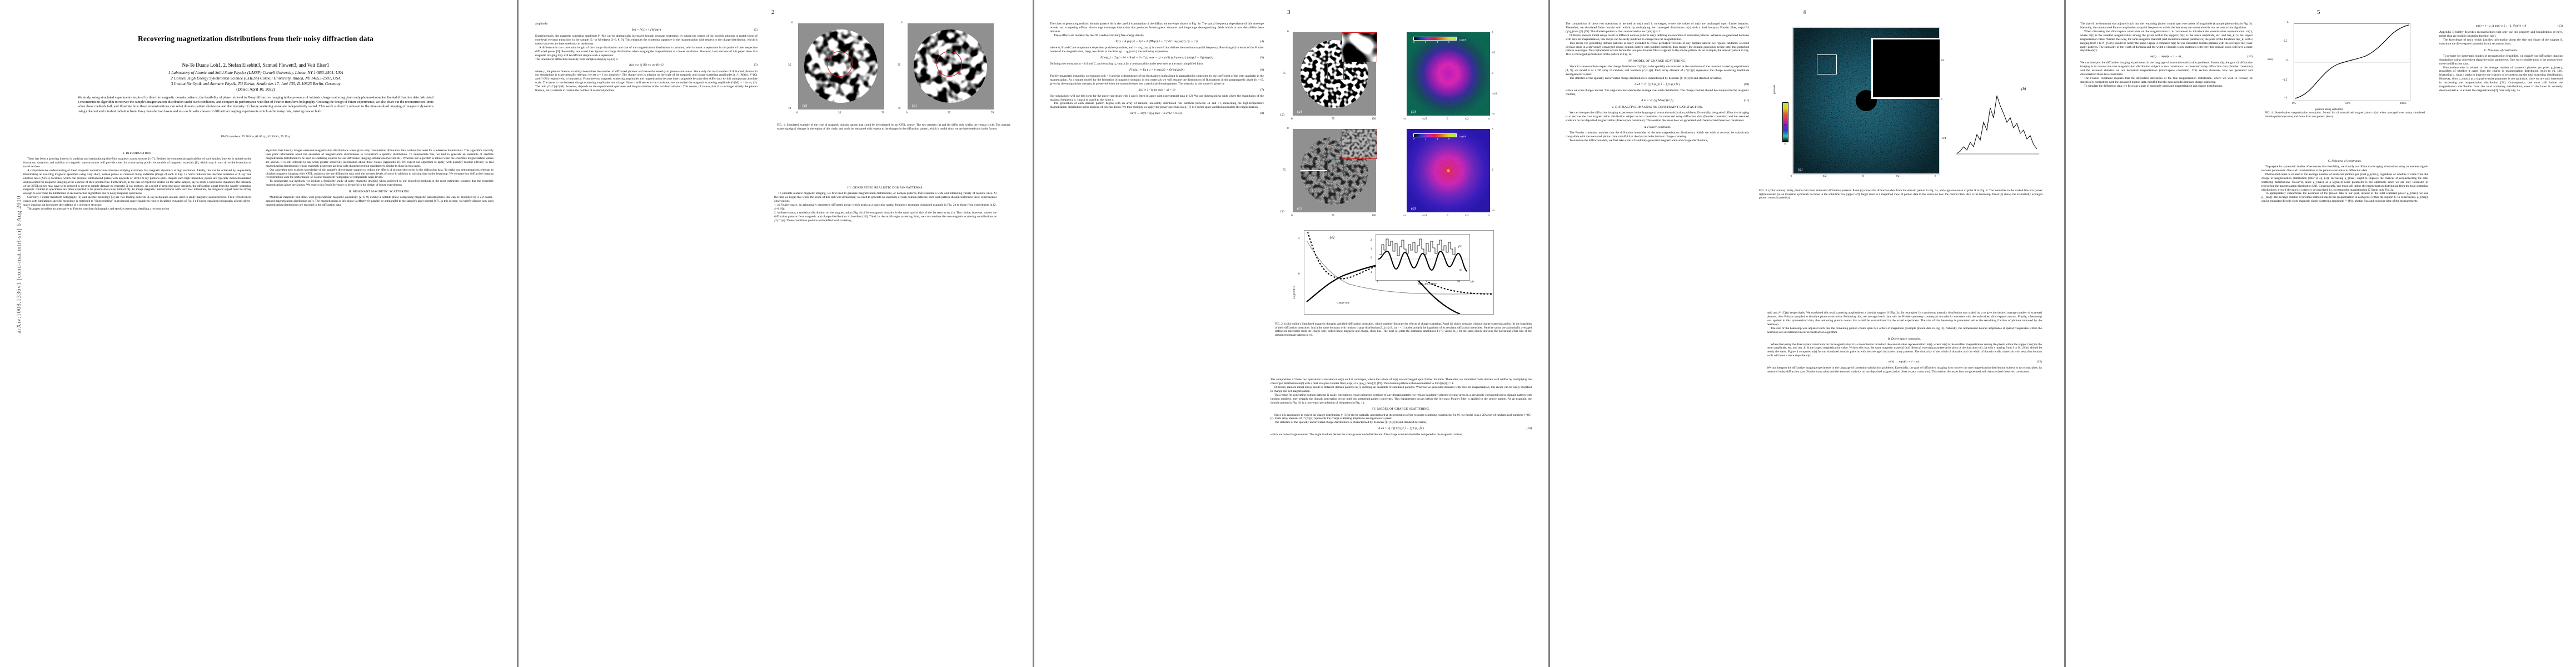 This screenshot has height=667, width=2576. Describe the element at coordinates (992, 113) in the screenshot. I see `fig1b-xtick-70: 70` at that location.